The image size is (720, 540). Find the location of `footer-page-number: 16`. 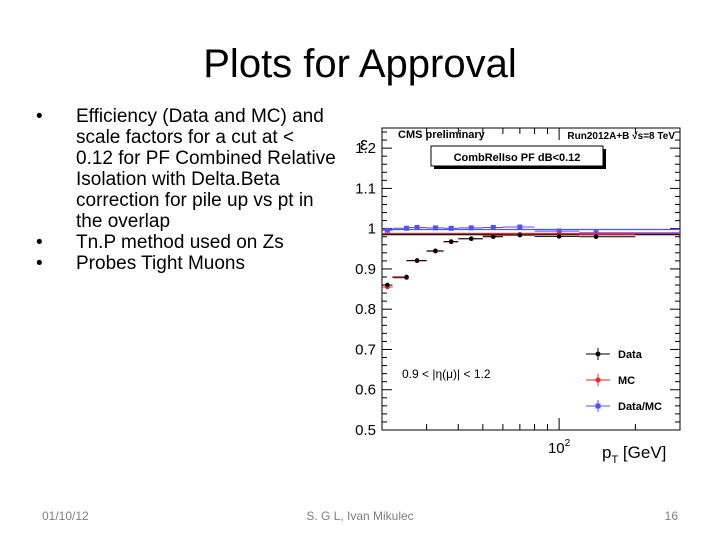

footer-page-number: 16 is located at coordinates (671, 516).